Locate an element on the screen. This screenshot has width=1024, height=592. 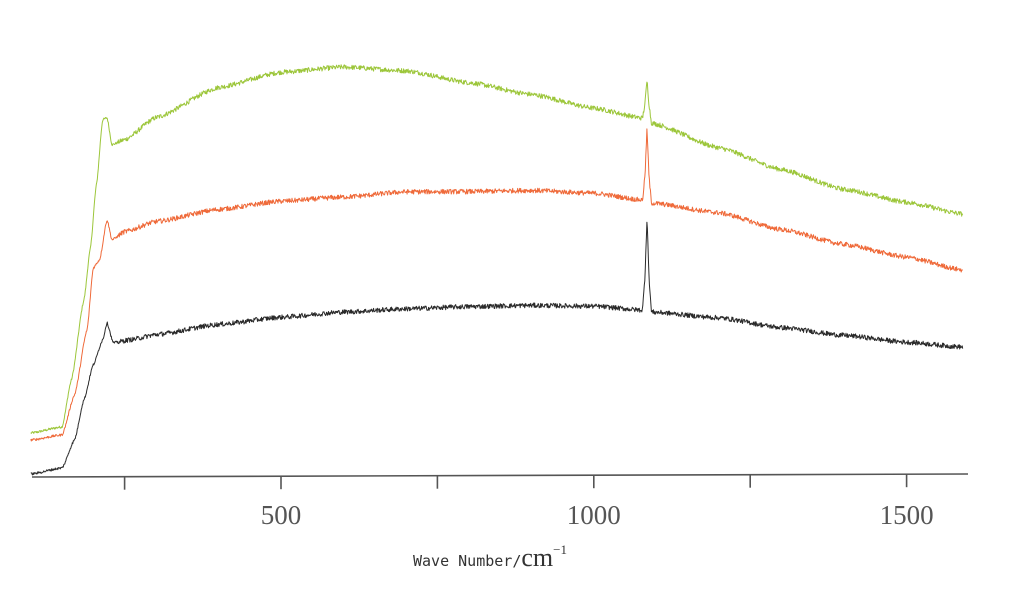
x-axis-title-main: Wave Number/ is located at coordinates (467, 561).